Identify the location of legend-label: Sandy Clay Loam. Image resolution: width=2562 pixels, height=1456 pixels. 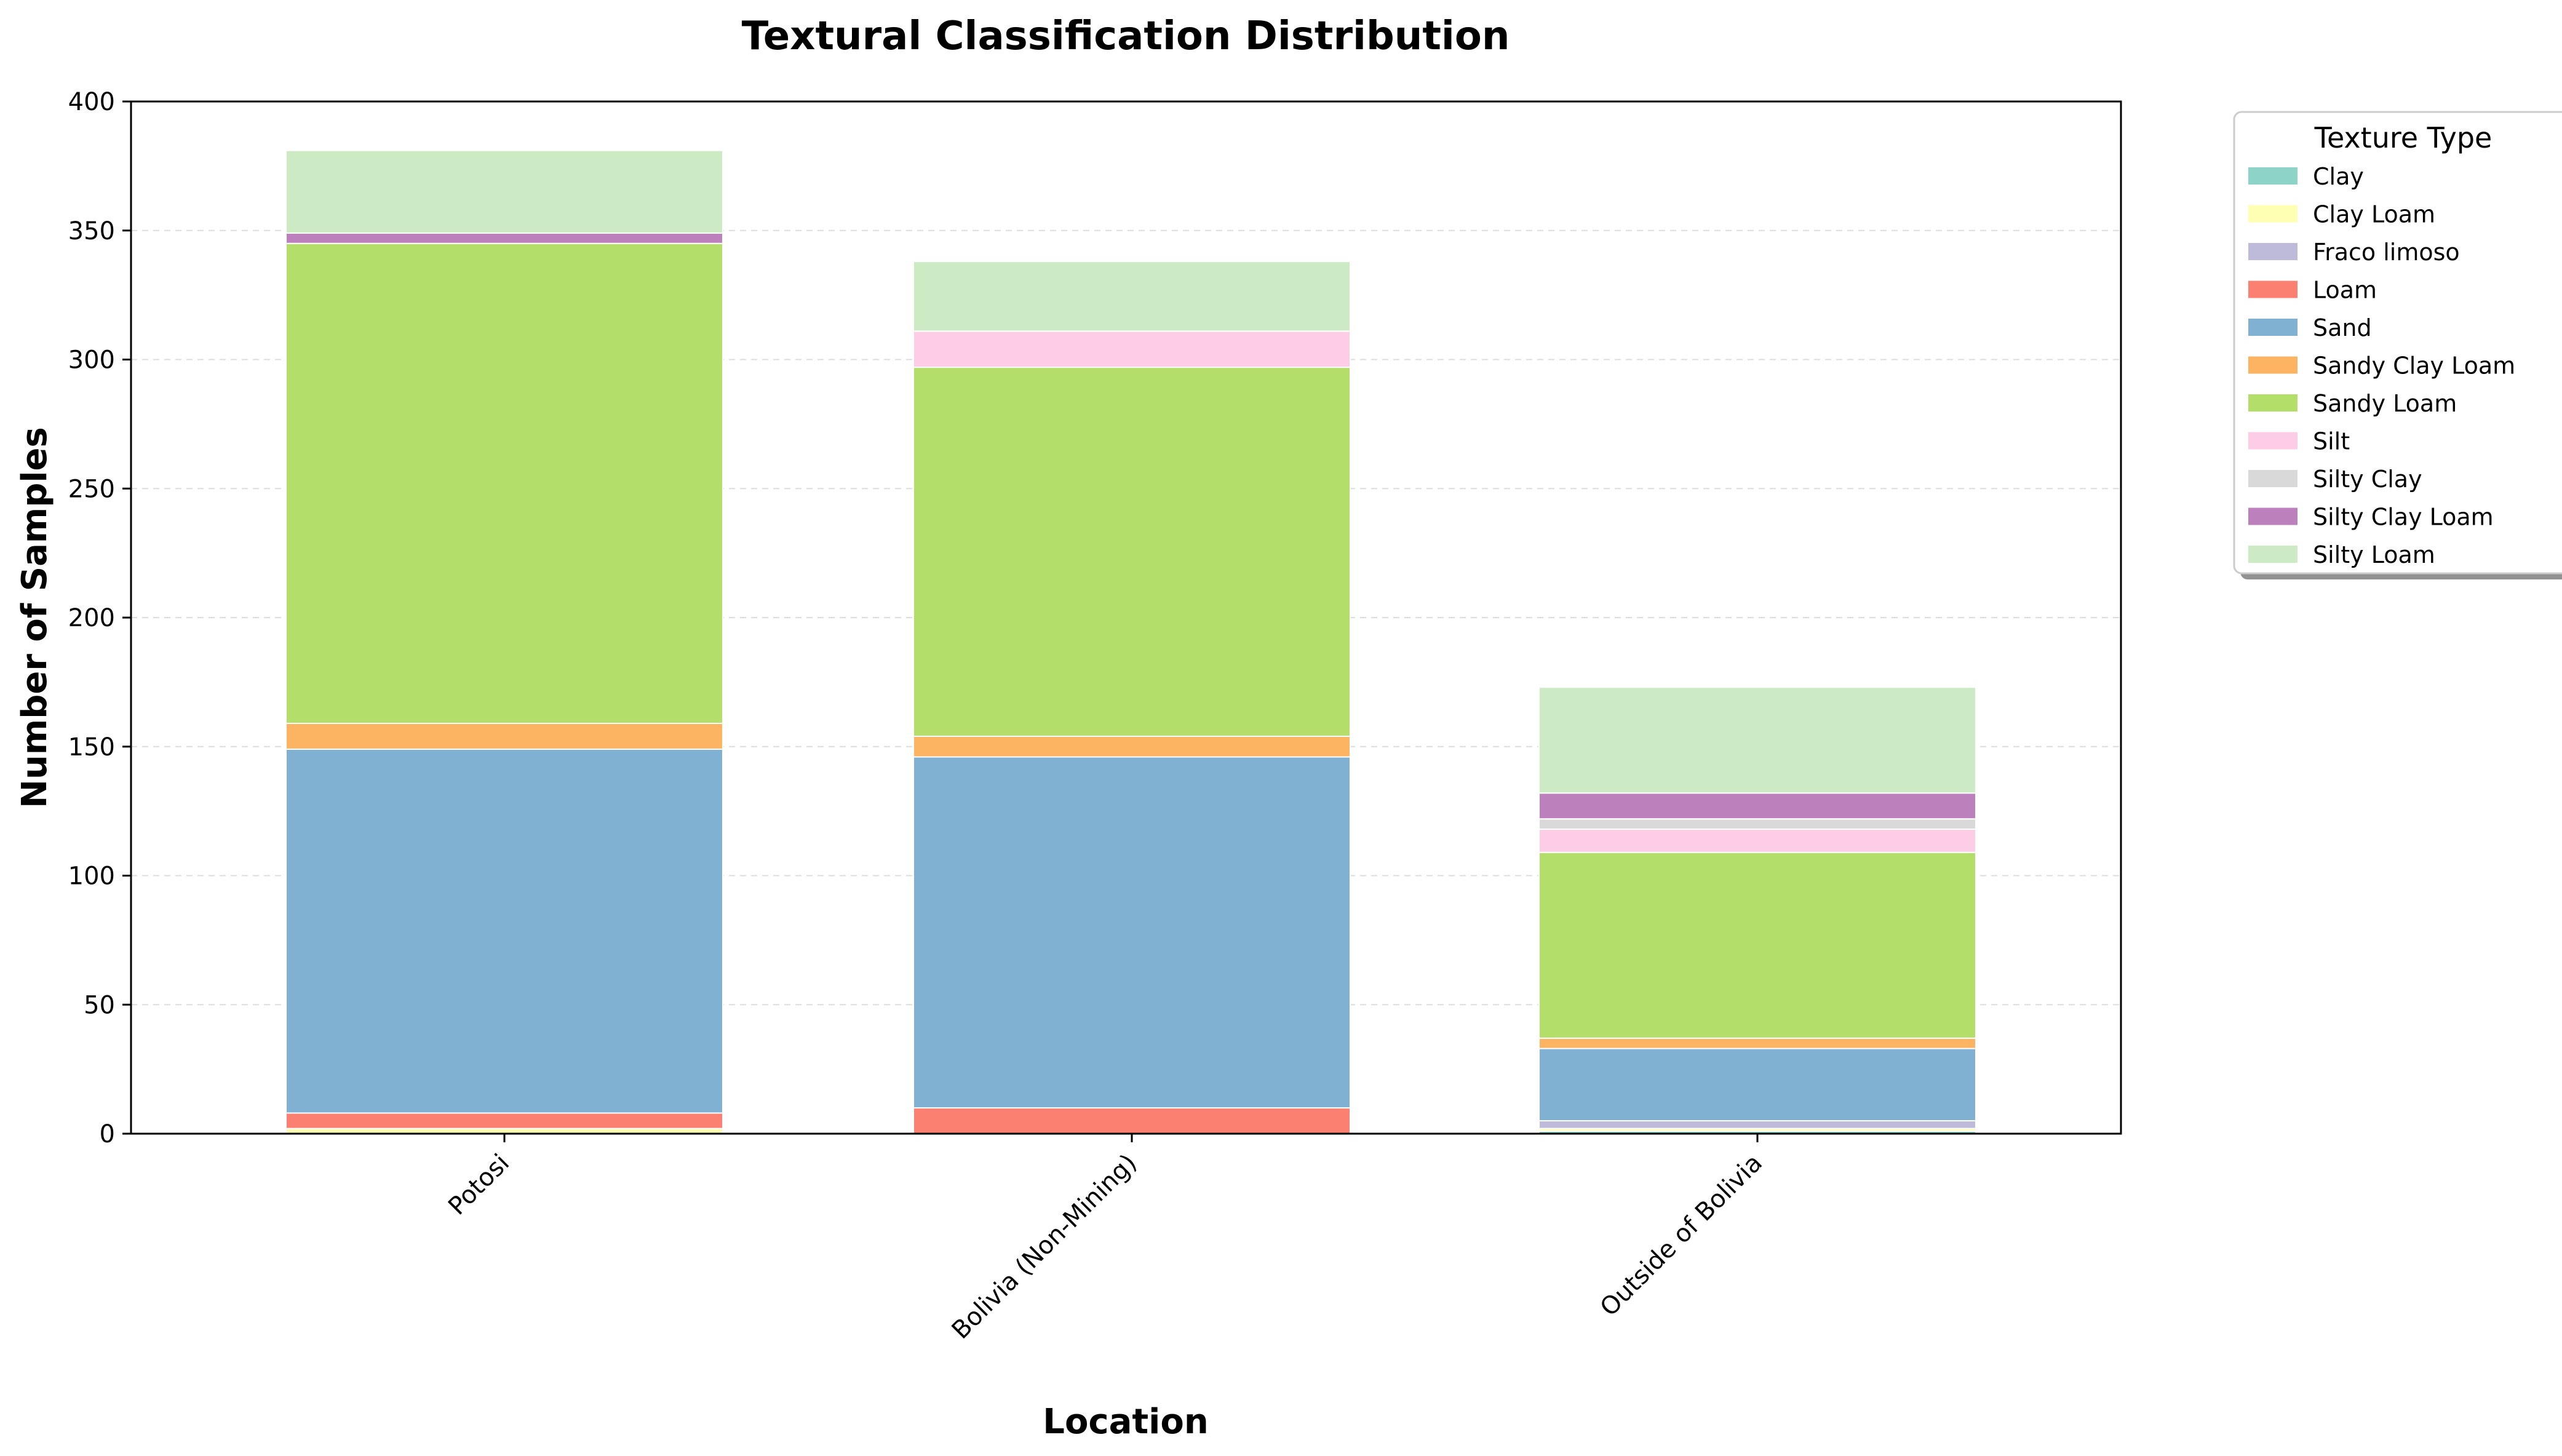
(2414, 366).